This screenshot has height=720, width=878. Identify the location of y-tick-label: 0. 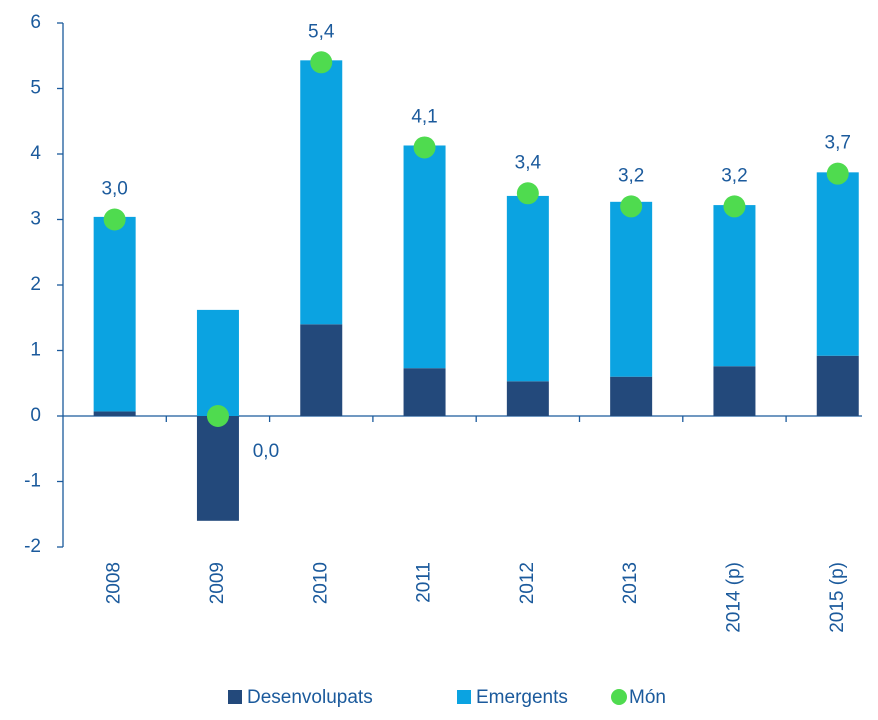
(35, 415).